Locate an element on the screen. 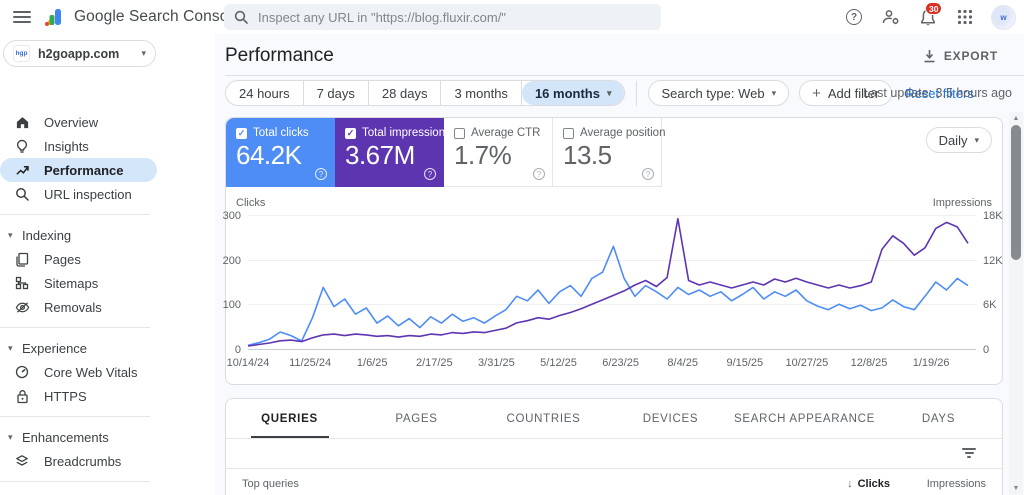 This screenshot has width=1024, height=495. lock-icon is located at coordinates (22, 396).